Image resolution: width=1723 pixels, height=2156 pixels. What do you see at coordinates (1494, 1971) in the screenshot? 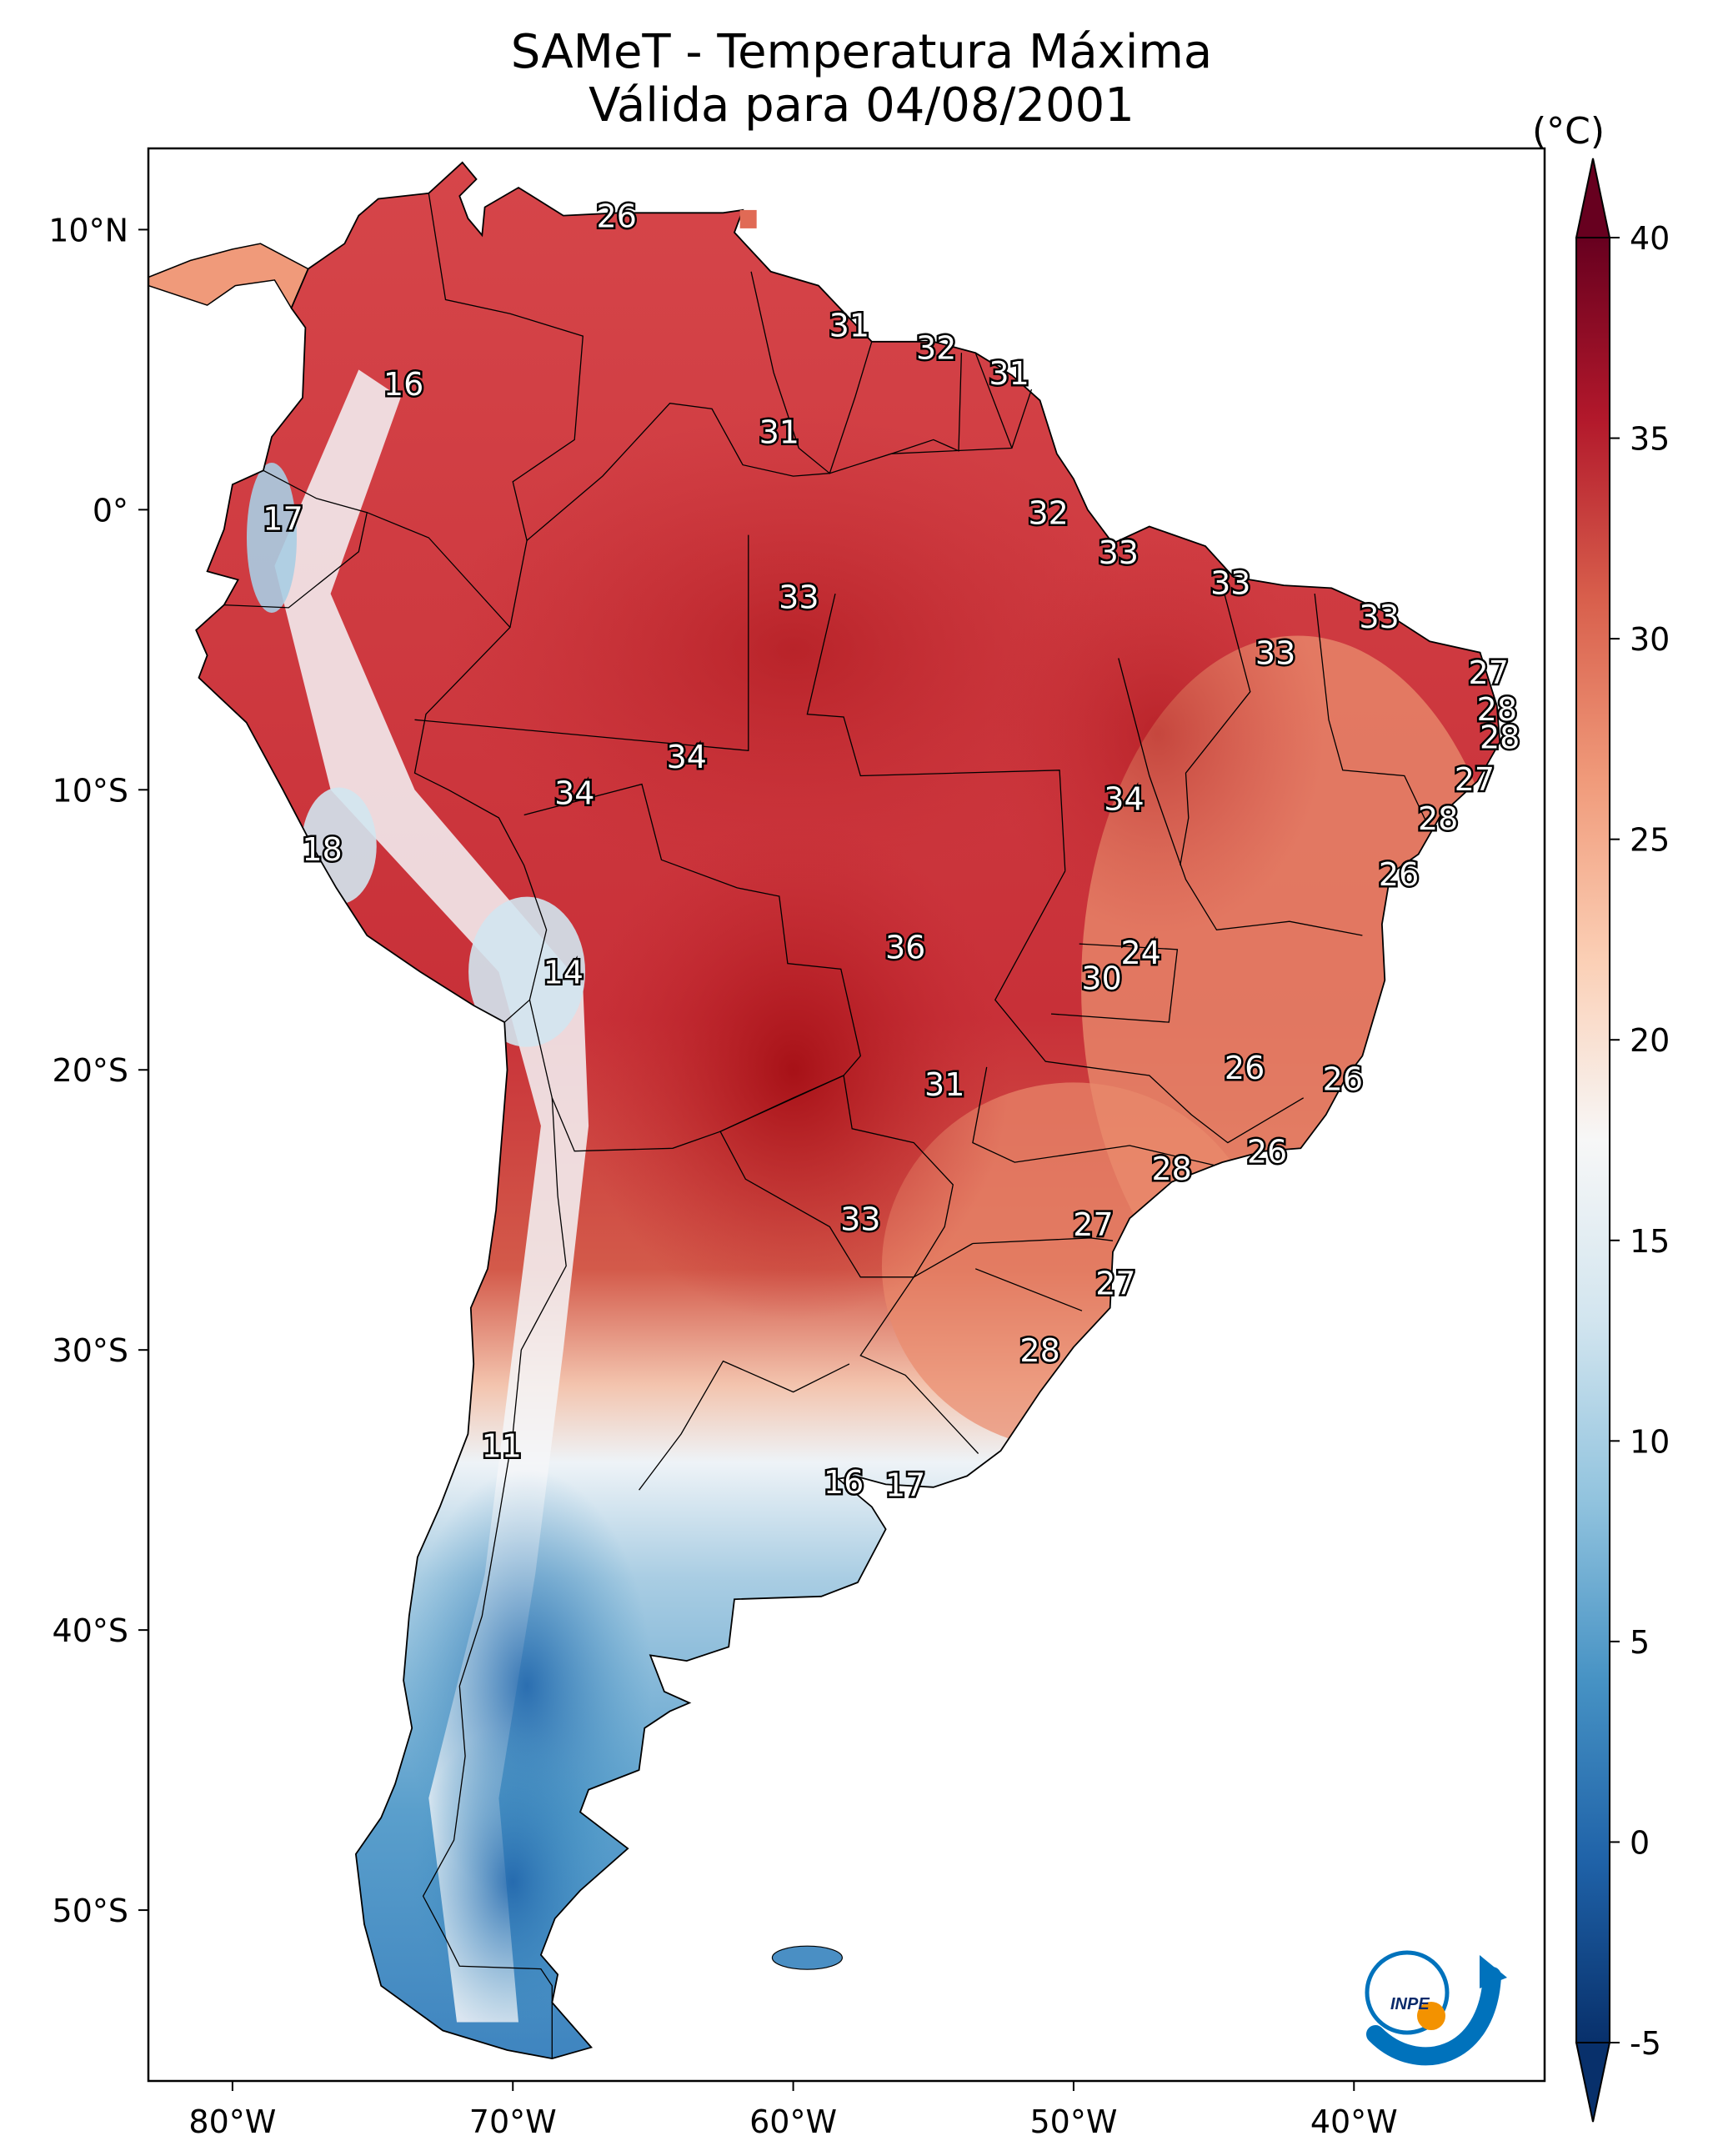
I see `logo-arrow-icon` at bounding box center [1494, 1971].